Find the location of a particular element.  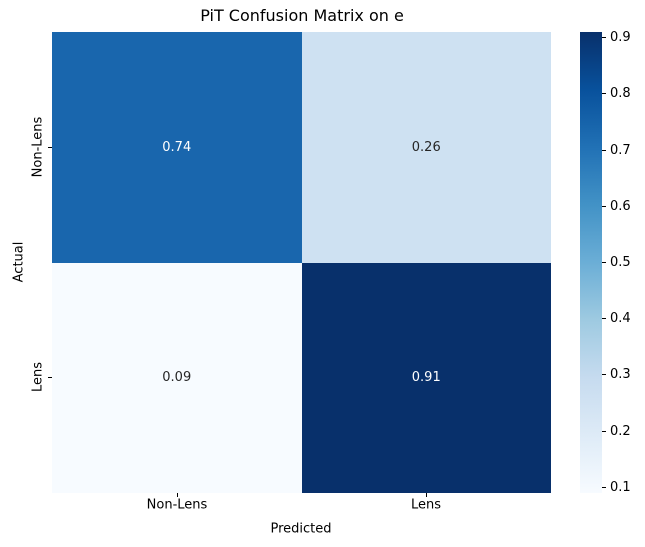

cell-value: 0.26 is located at coordinates (426, 147).